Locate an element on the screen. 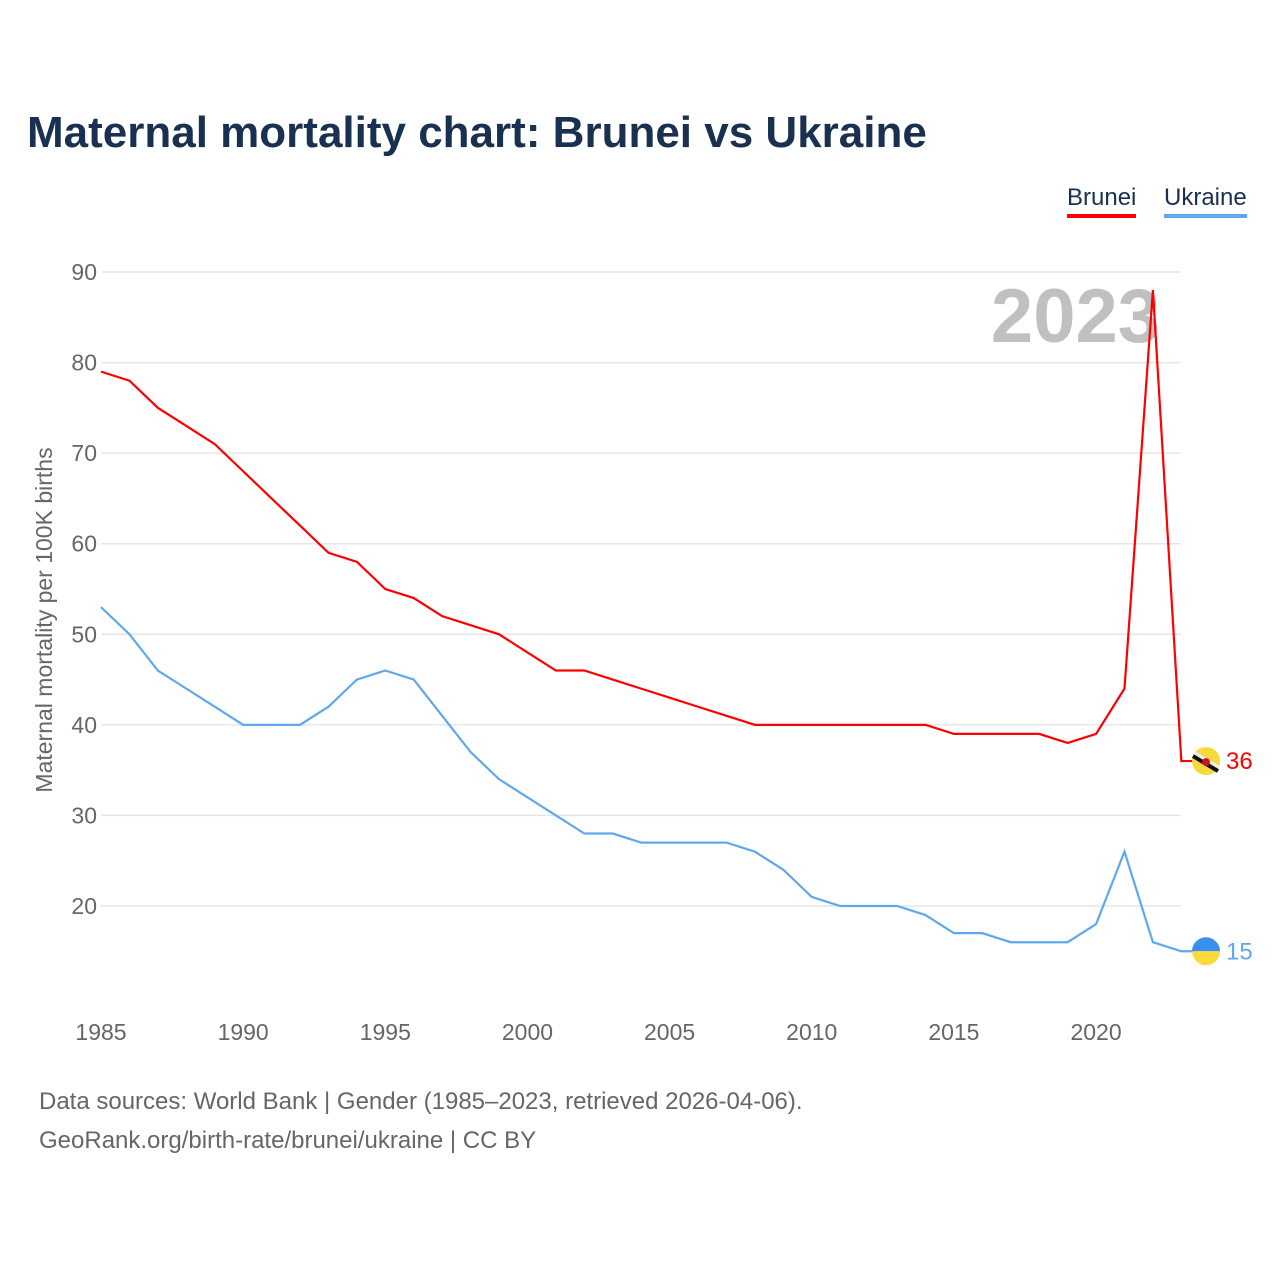 The width and height of the screenshot is (1280, 1280). x-tick-label: 2010 is located at coordinates (811, 1032).